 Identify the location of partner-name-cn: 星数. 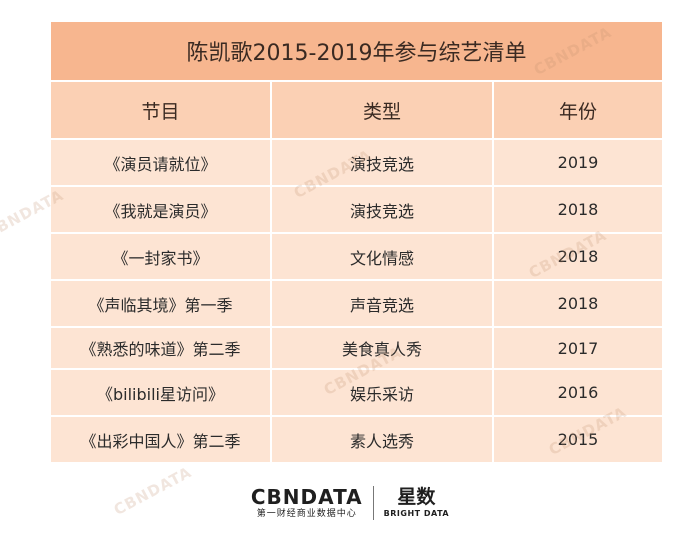
(416, 497).